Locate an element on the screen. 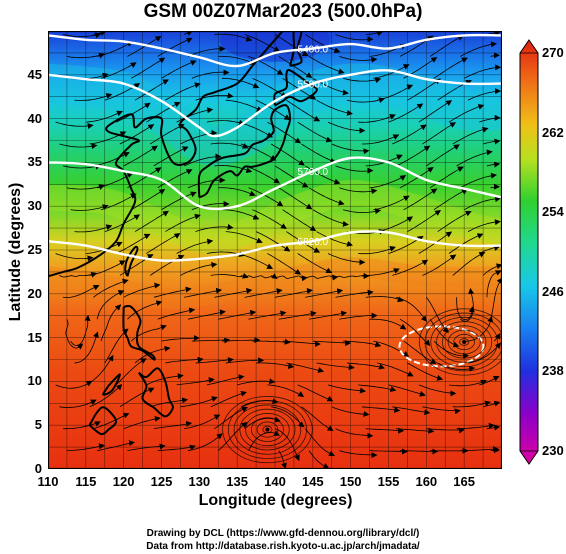 The width and height of the screenshot is (566, 554). contour-line is located at coordinates (275, 183).